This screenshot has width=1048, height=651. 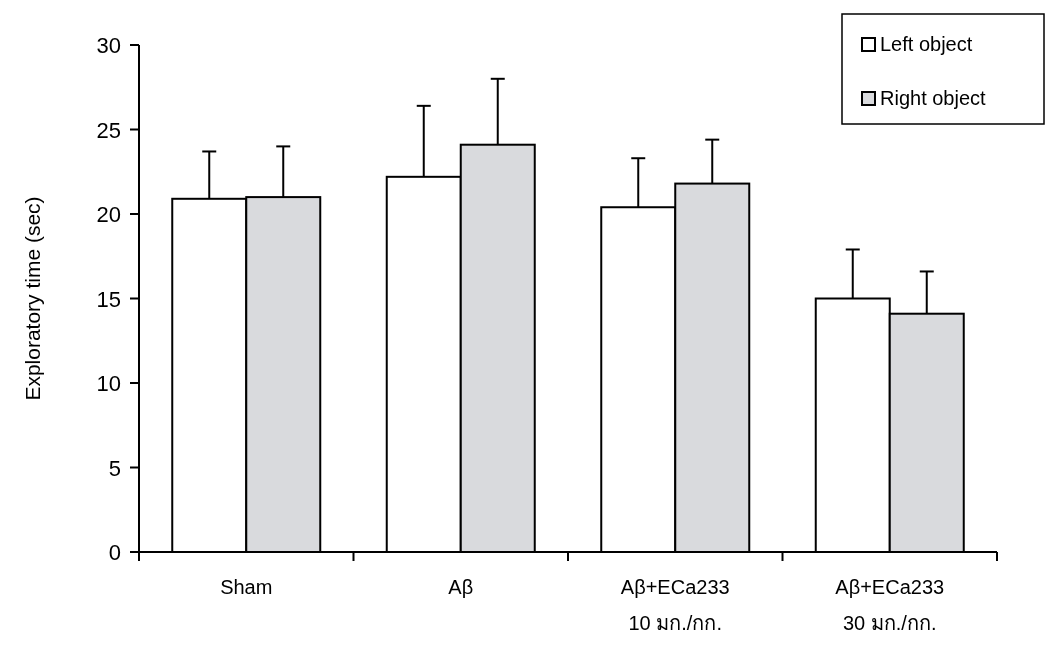 What do you see at coordinates (108, 299) in the screenshot?
I see `y-tick-label: 15` at bounding box center [108, 299].